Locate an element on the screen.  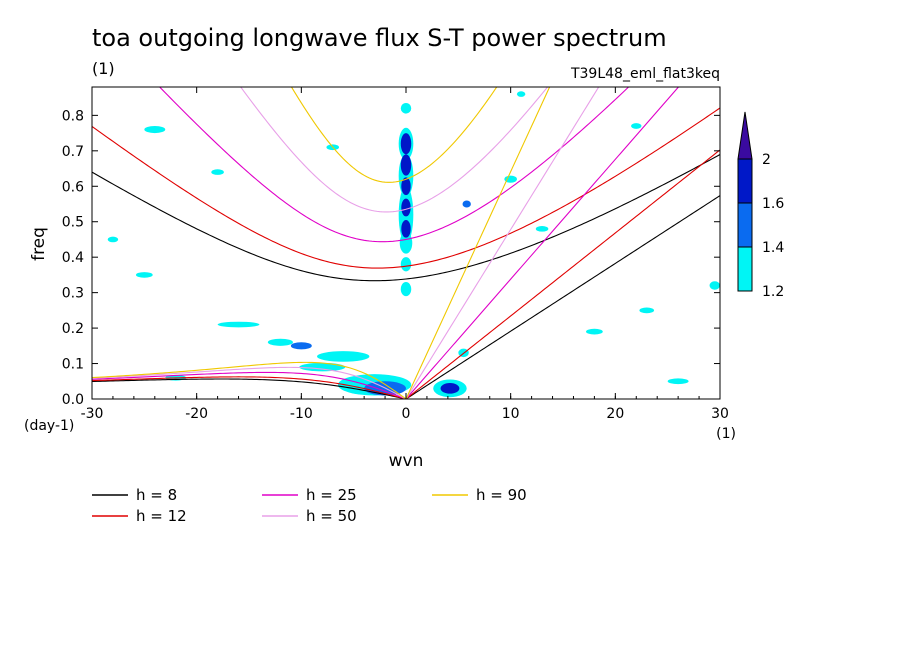
y-tick-label: 0.7 is located at coordinates (73, 152).